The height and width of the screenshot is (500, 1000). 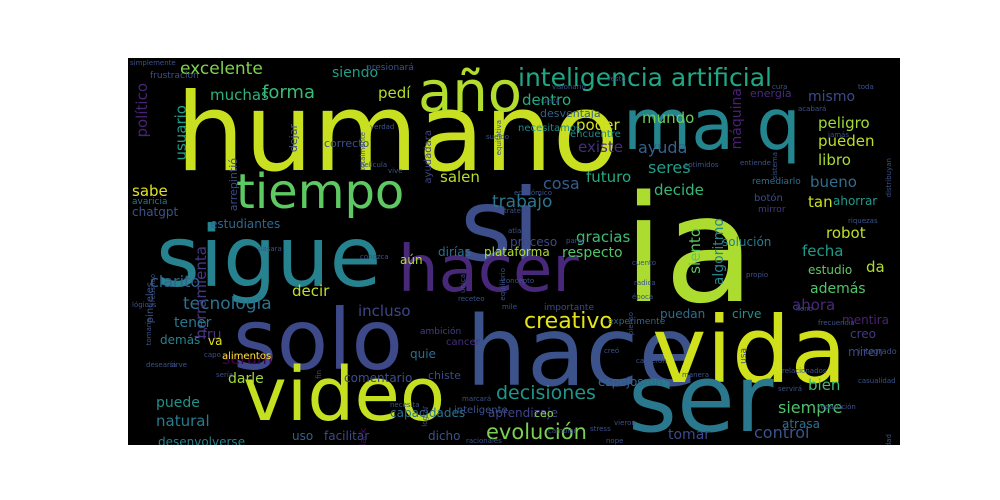 I want to click on word: integrado, so click(x=877, y=351).